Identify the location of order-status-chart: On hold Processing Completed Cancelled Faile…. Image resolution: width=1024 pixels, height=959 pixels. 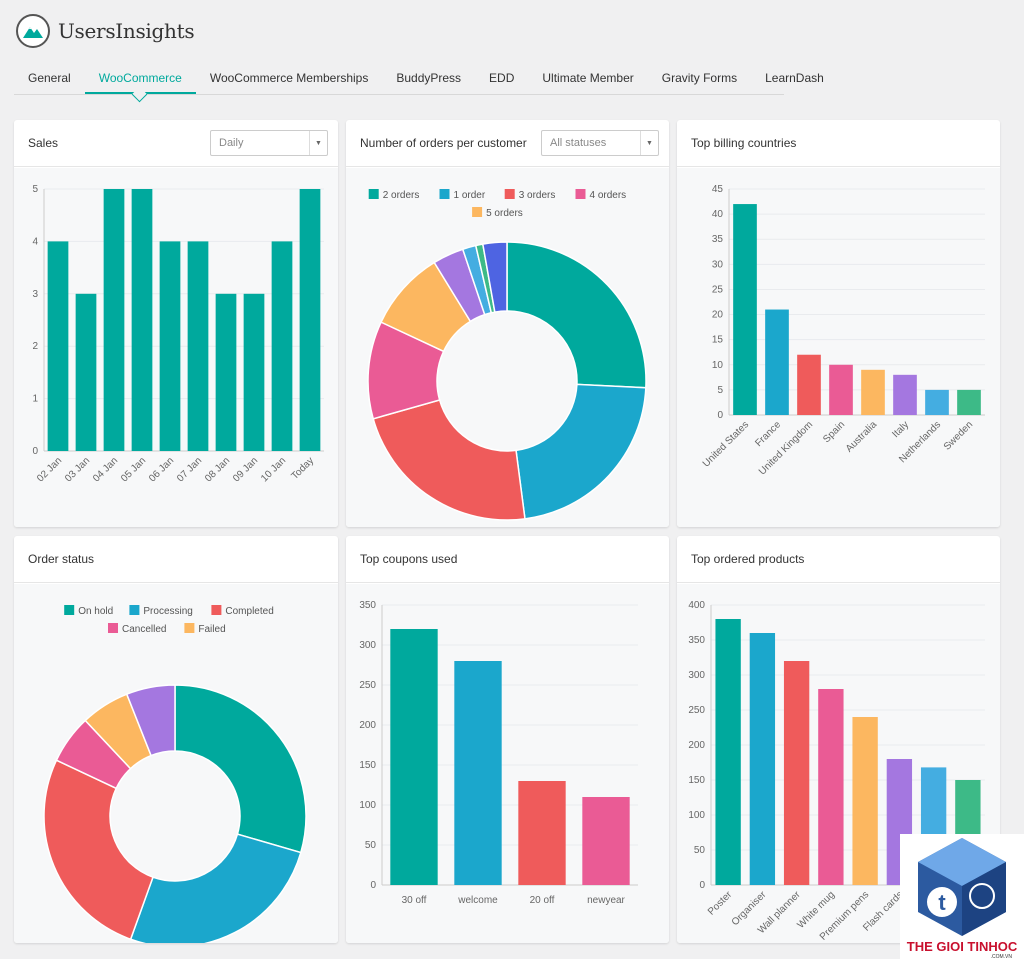
(175, 774).